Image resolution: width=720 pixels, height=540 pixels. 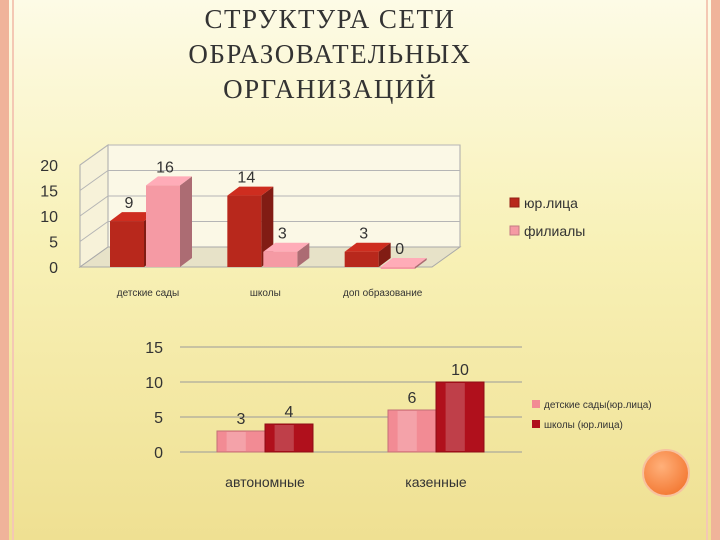 I want to click on chart1-y-tick-label: 0, so click(x=53, y=268).